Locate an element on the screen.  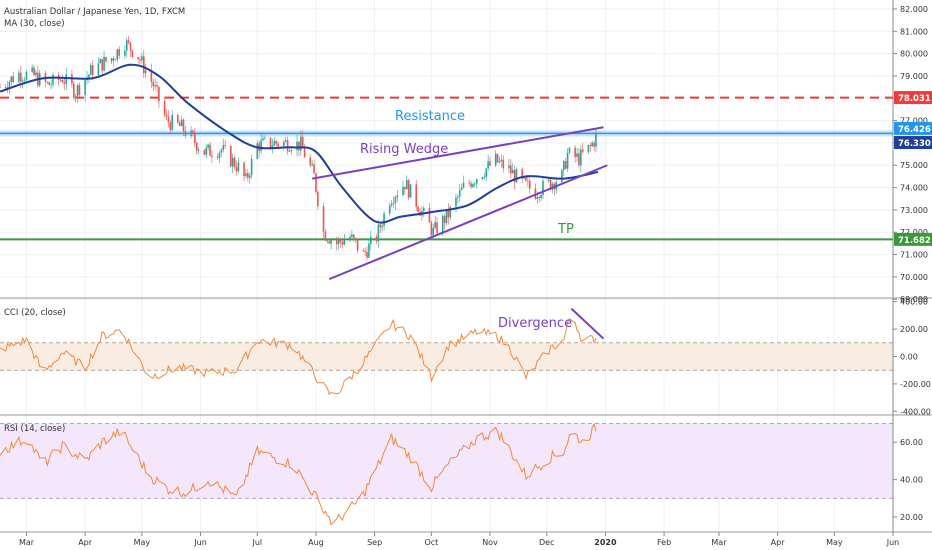
cci-axis: 400.00 200.00 0.00 -200.00 -400.00 is located at coordinates (912, 357).